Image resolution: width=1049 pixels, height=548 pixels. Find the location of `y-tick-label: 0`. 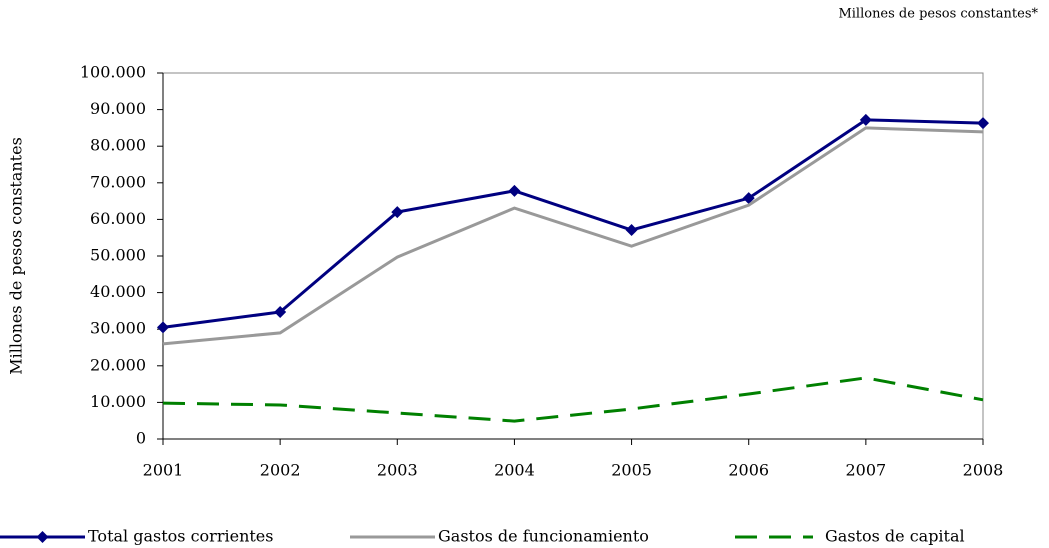

y-tick-label: 0 is located at coordinates (141, 438).